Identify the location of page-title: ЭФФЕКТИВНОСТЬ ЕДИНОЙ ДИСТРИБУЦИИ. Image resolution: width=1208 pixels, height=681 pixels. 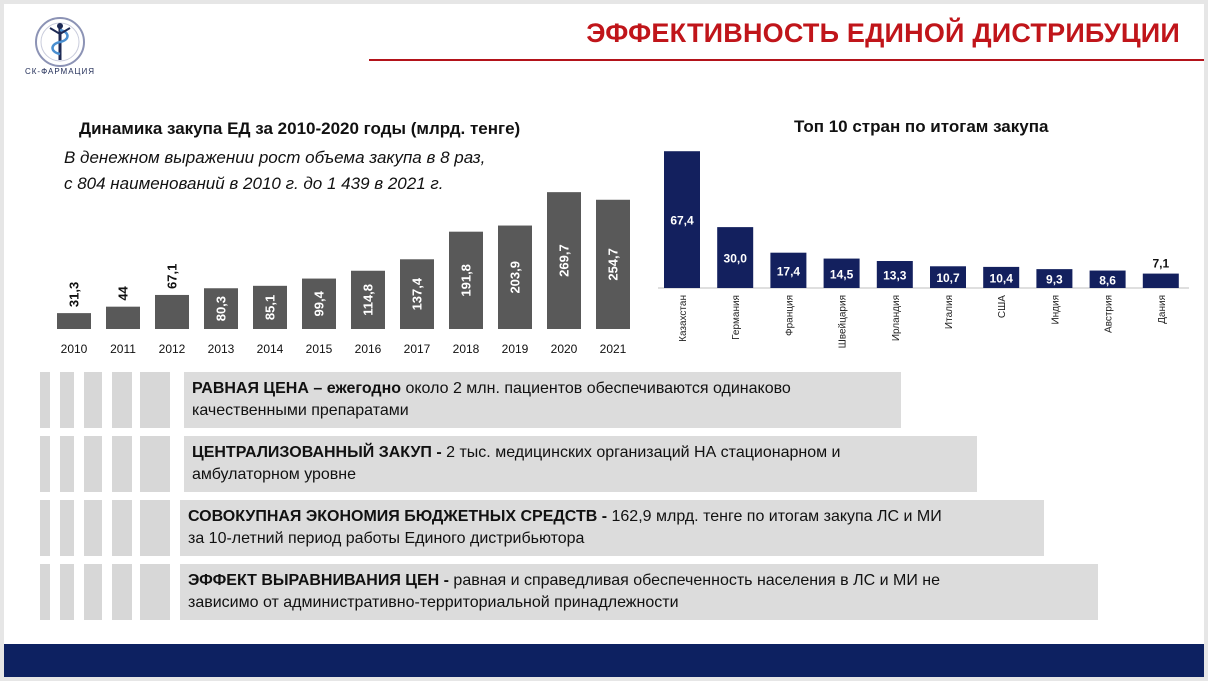
(883, 33).